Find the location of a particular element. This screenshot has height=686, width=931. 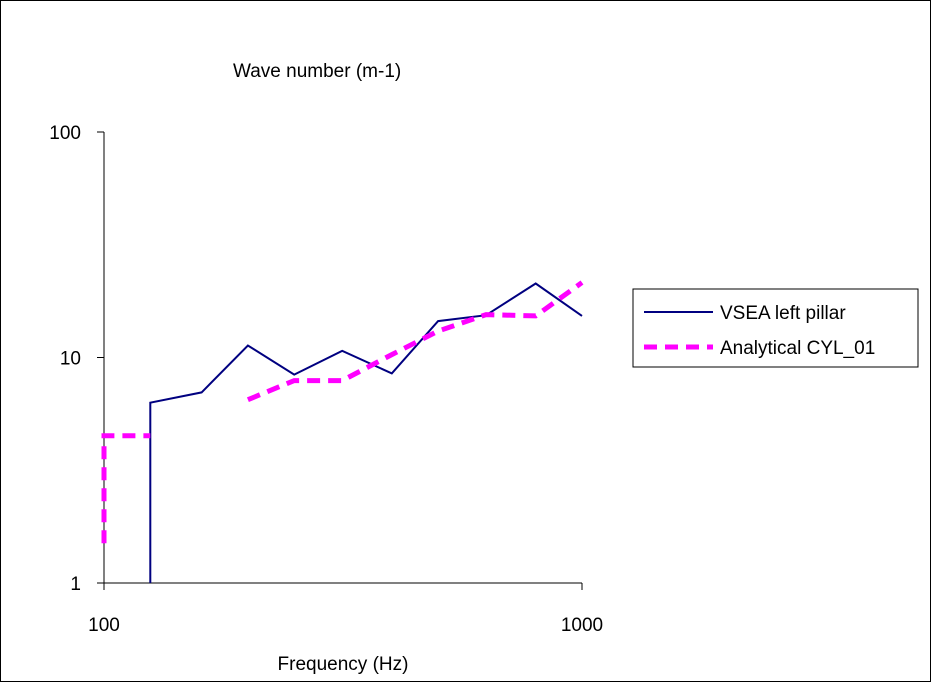

x-tick-label: 100 is located at coordinates (104, 625).